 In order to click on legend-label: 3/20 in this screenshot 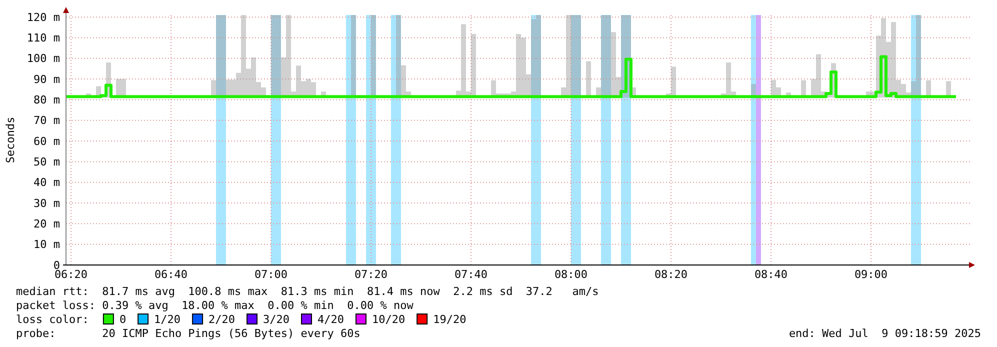, I will do `click(276, 319)`.